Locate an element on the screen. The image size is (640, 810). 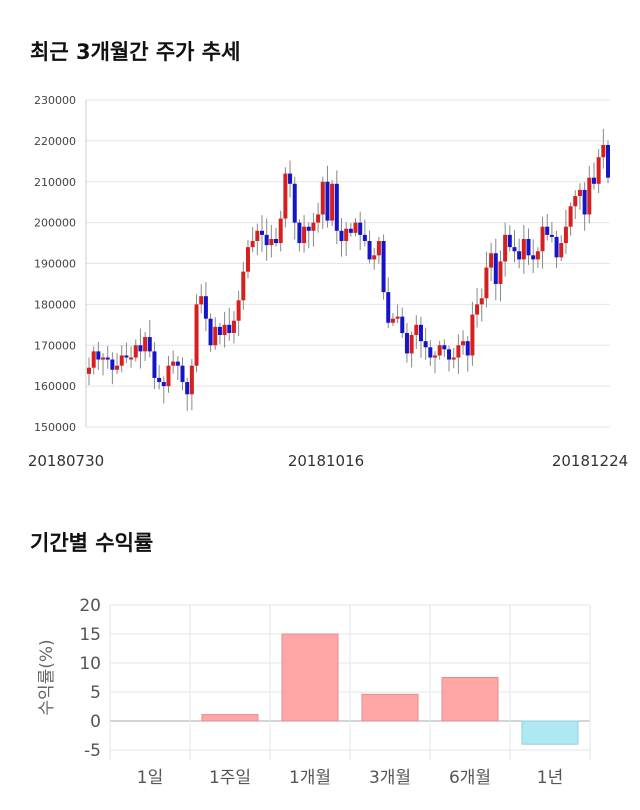
x-tick-label: 1일 is located at coordinates (150, 778).